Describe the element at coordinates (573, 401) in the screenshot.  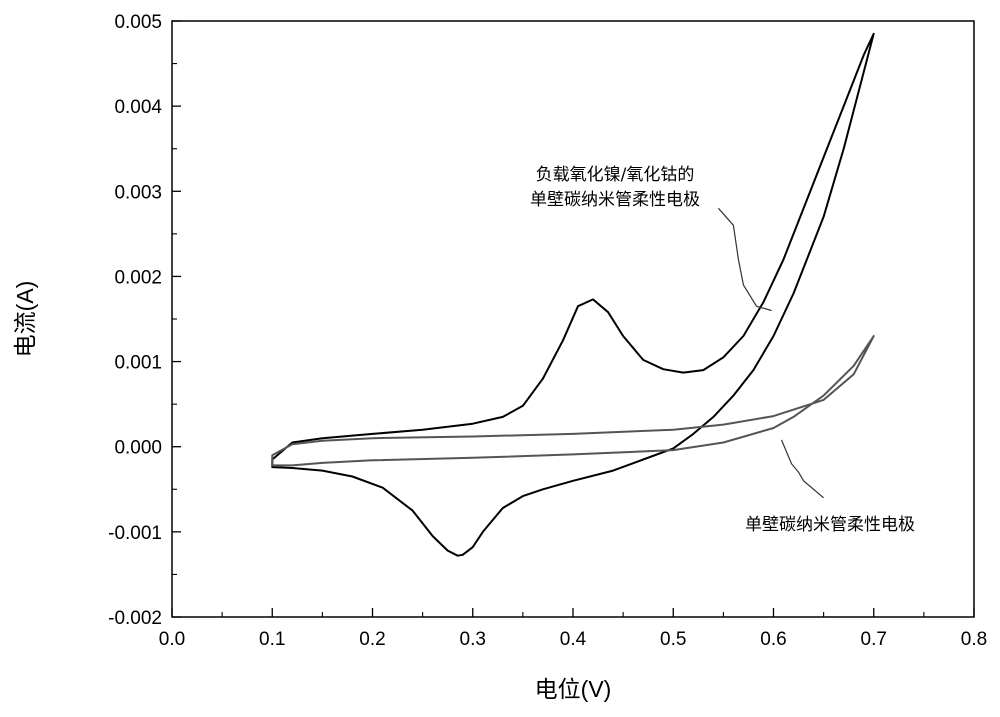
I see `swcnt-cv-curve` at that location.